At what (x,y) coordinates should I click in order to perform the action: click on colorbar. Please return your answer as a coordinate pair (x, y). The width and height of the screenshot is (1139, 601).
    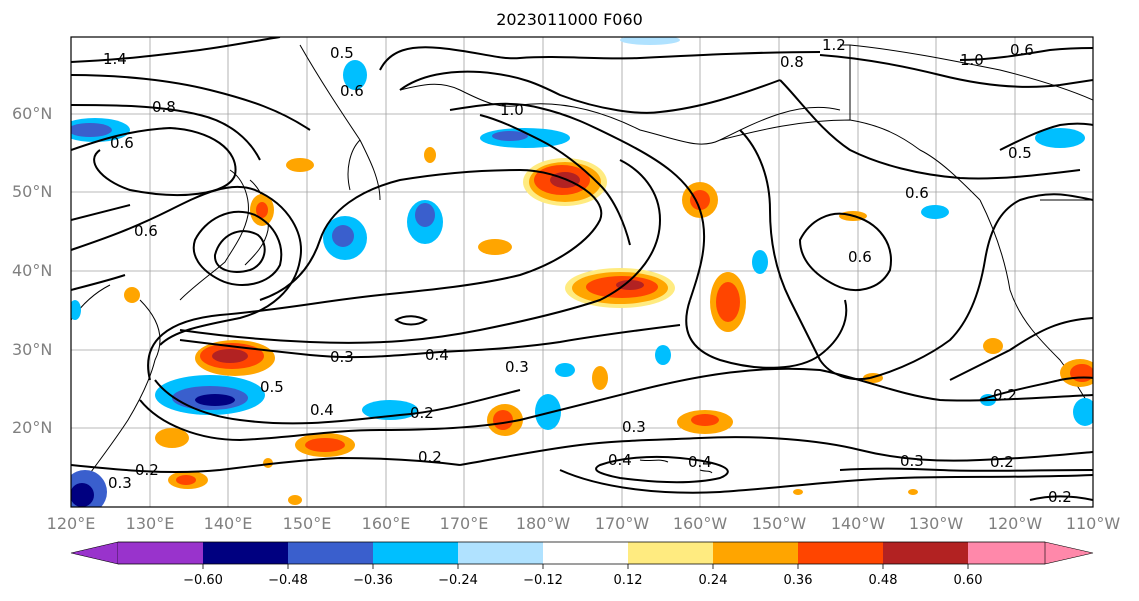
    Looking at the image, I should click on (582, 555).